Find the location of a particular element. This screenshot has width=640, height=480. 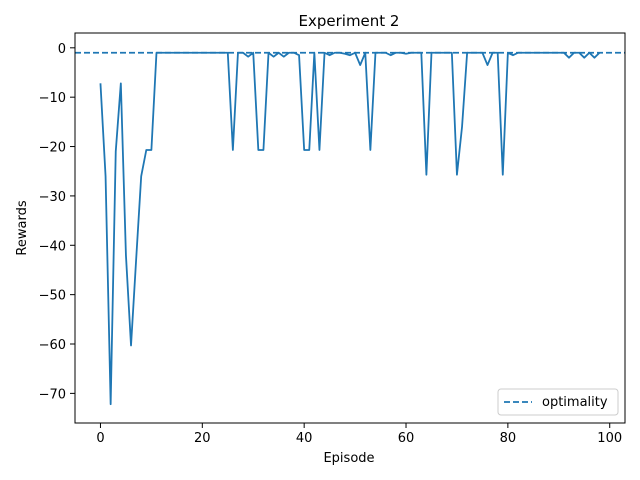

y-tick-label: −70 is located at coordinates (52, 394).